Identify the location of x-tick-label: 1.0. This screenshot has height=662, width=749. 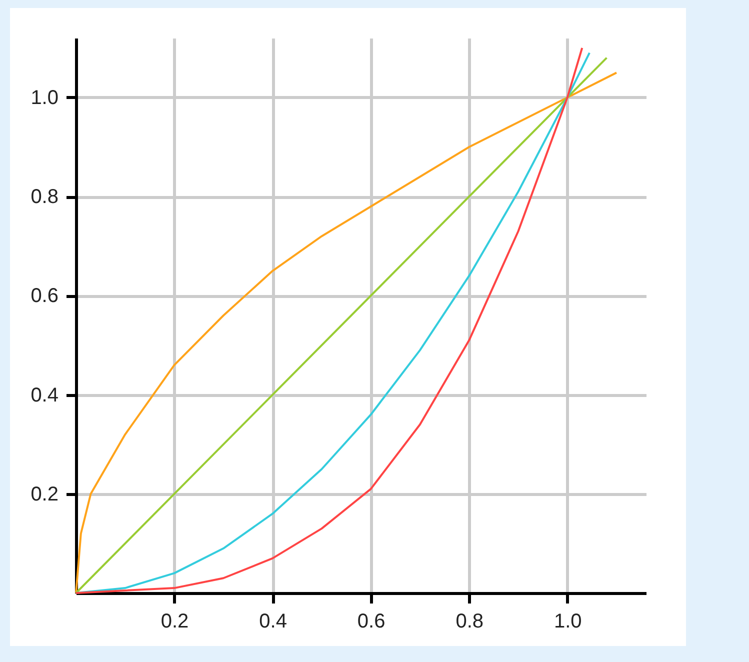
(568, 621).